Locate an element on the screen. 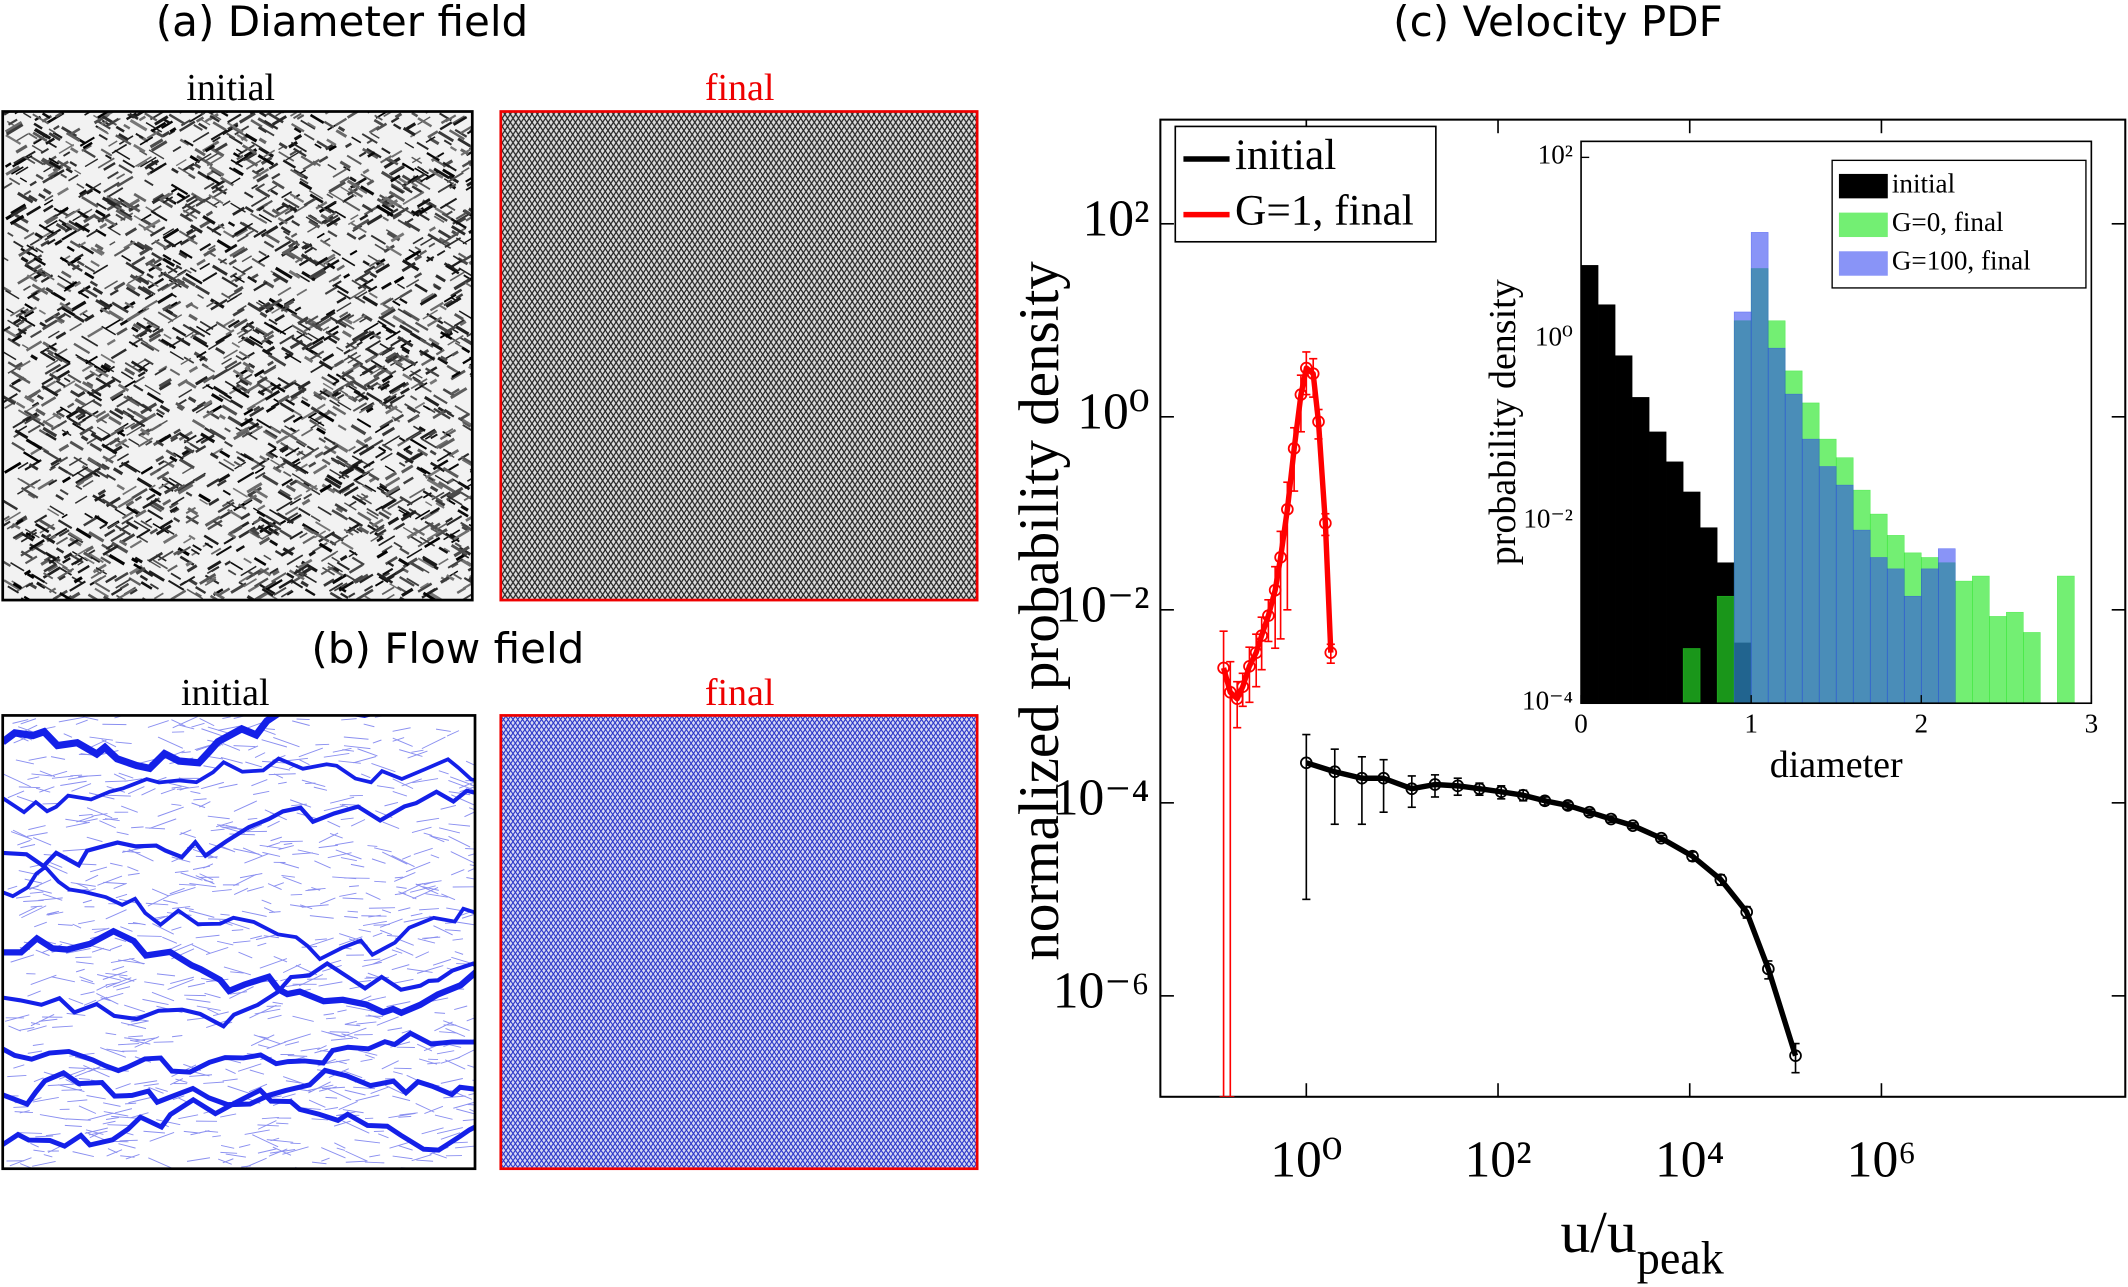  panel-label: final is located at coordinates (740, 88).